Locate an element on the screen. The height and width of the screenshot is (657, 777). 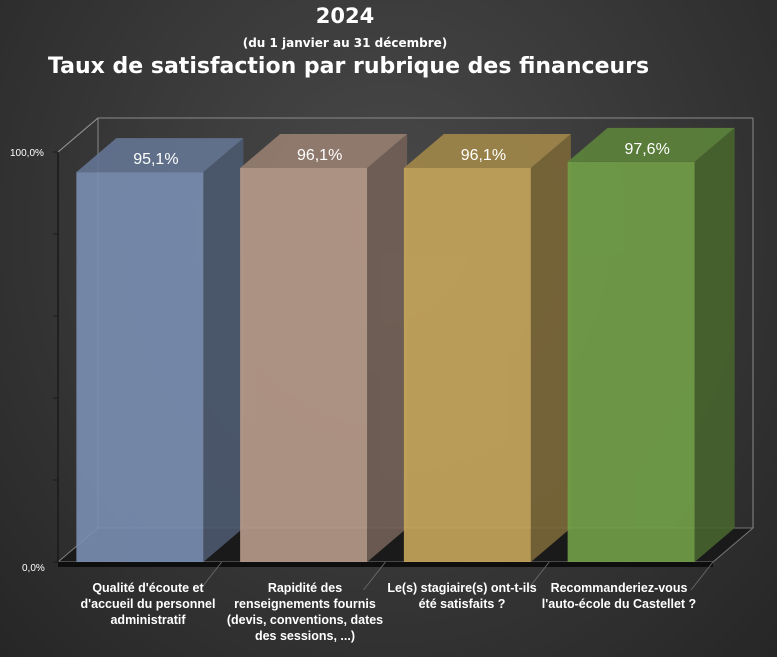
data-label-4: 97,6% is located at coordinates (646, 149).